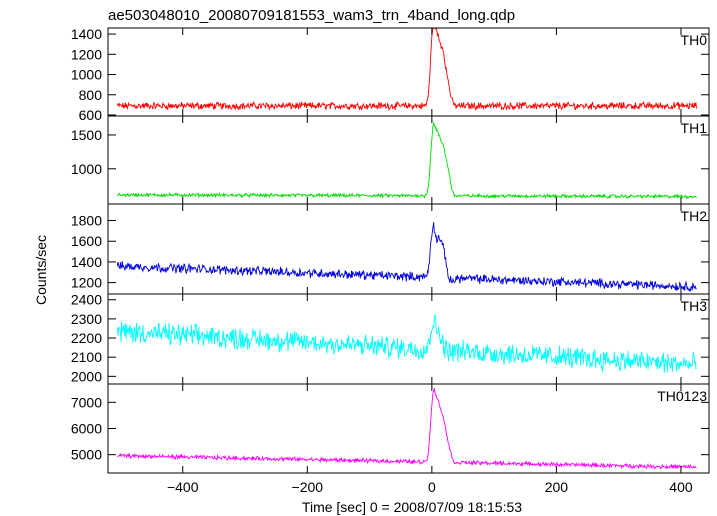 The height and width of the screenshot is (516, 717). I want to click on y-tick-label: 2200, so click(86, 338).